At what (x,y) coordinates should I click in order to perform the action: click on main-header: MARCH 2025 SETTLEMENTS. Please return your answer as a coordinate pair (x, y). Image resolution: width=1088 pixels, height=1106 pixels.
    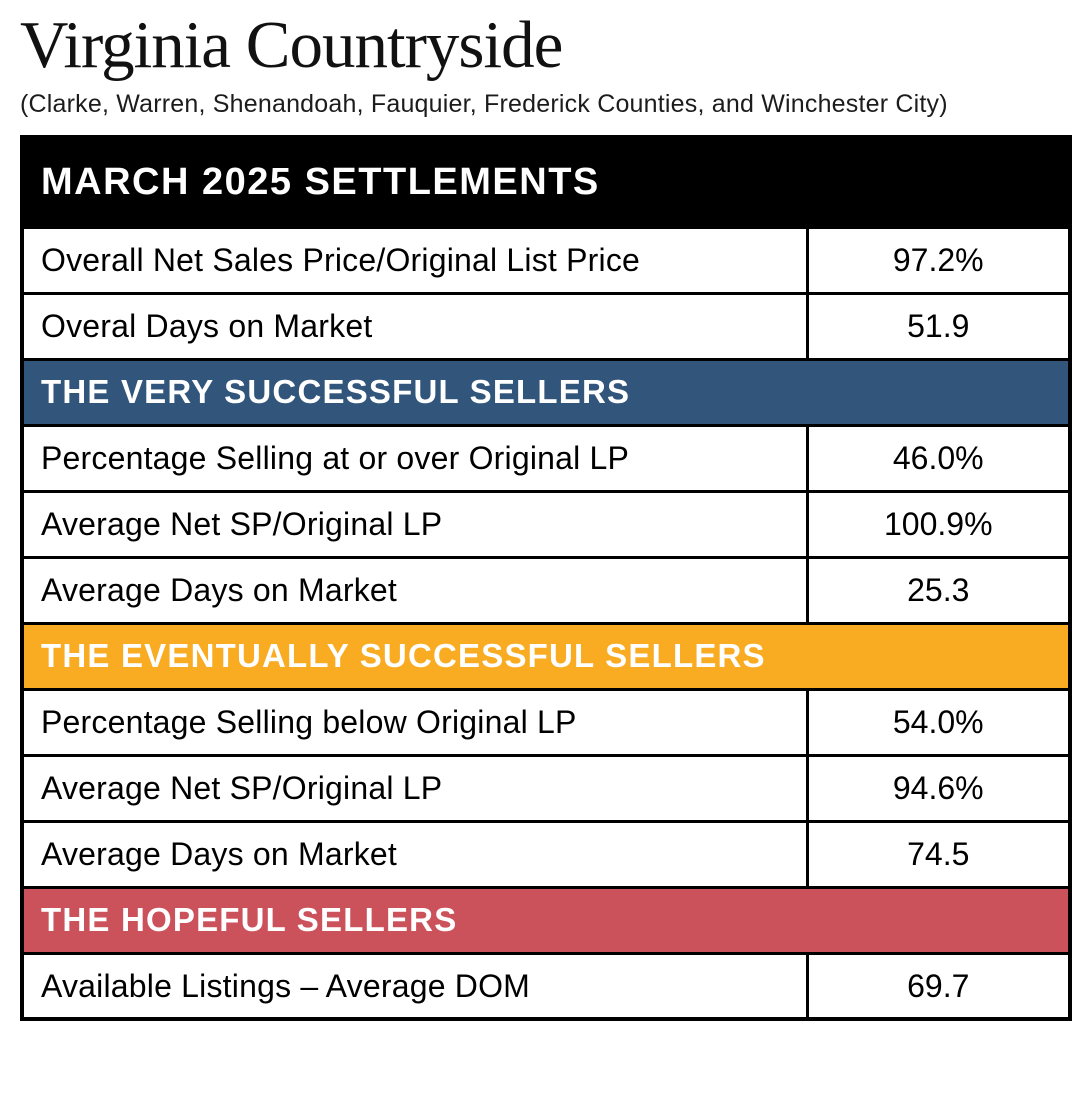
    Looking at the image, I should click on (546, 182).